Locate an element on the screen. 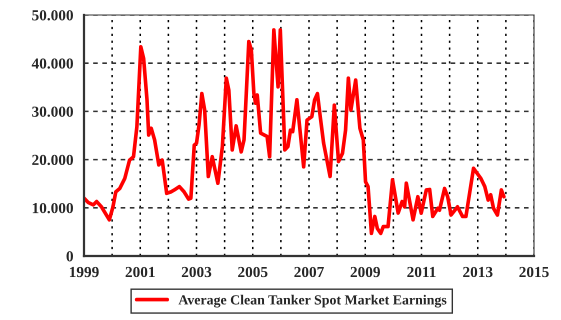 This screenshot has height=320, width=561. x-tick-label: 2001 is located at coordinates (140, 272).